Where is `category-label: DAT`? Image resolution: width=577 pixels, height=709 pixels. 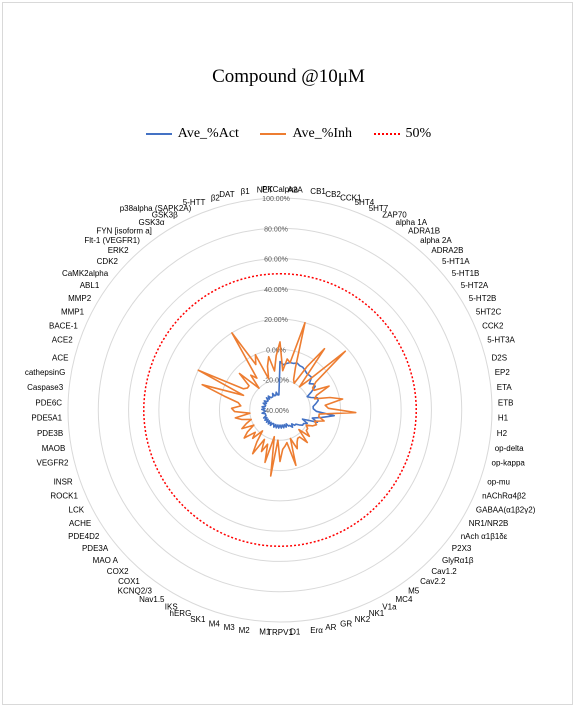 category-label: DAT is located at coordinates (227, 194).